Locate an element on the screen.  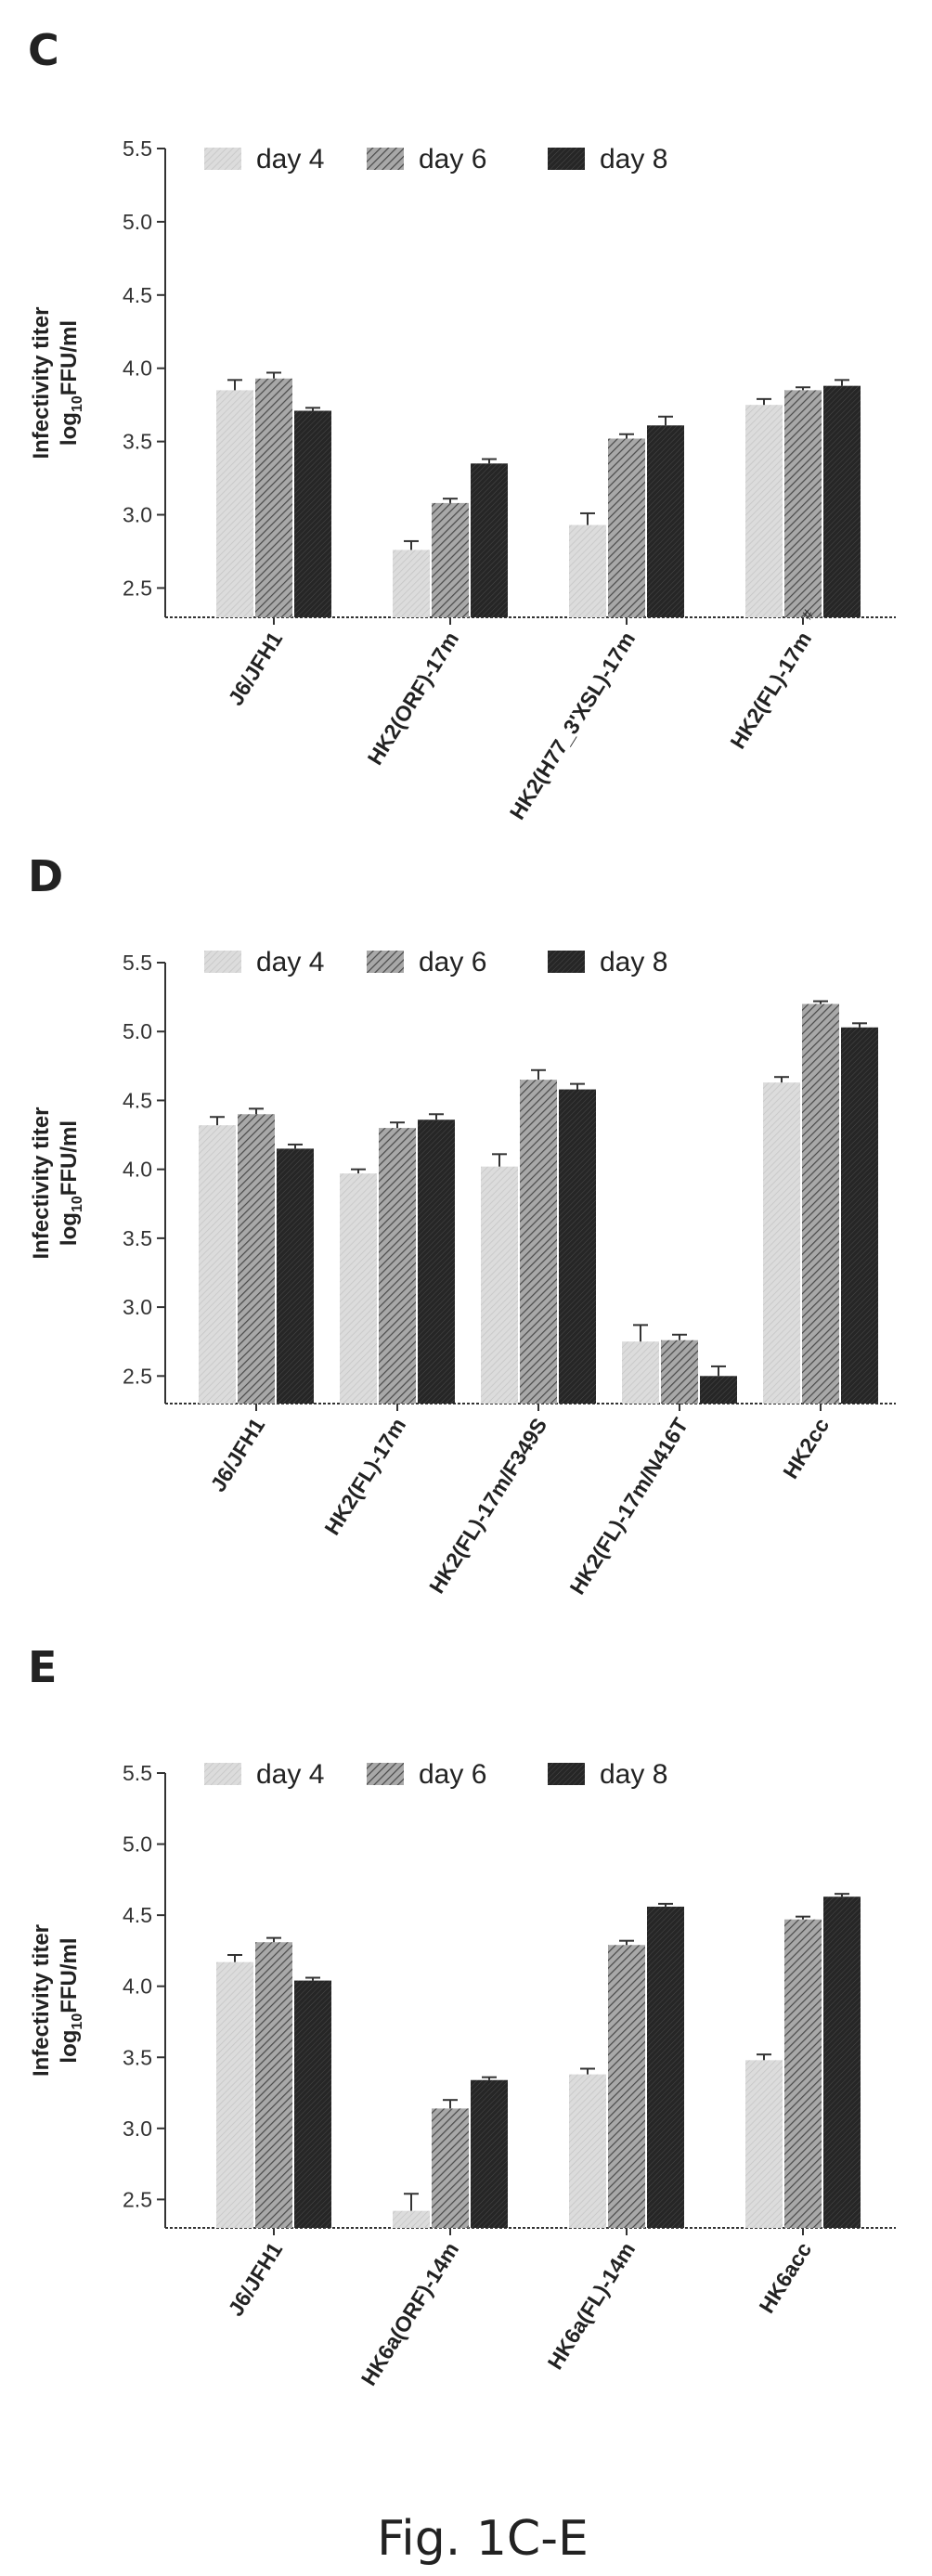
category-label: HK2(ORF)-17m is located at coordinates (413, 699).